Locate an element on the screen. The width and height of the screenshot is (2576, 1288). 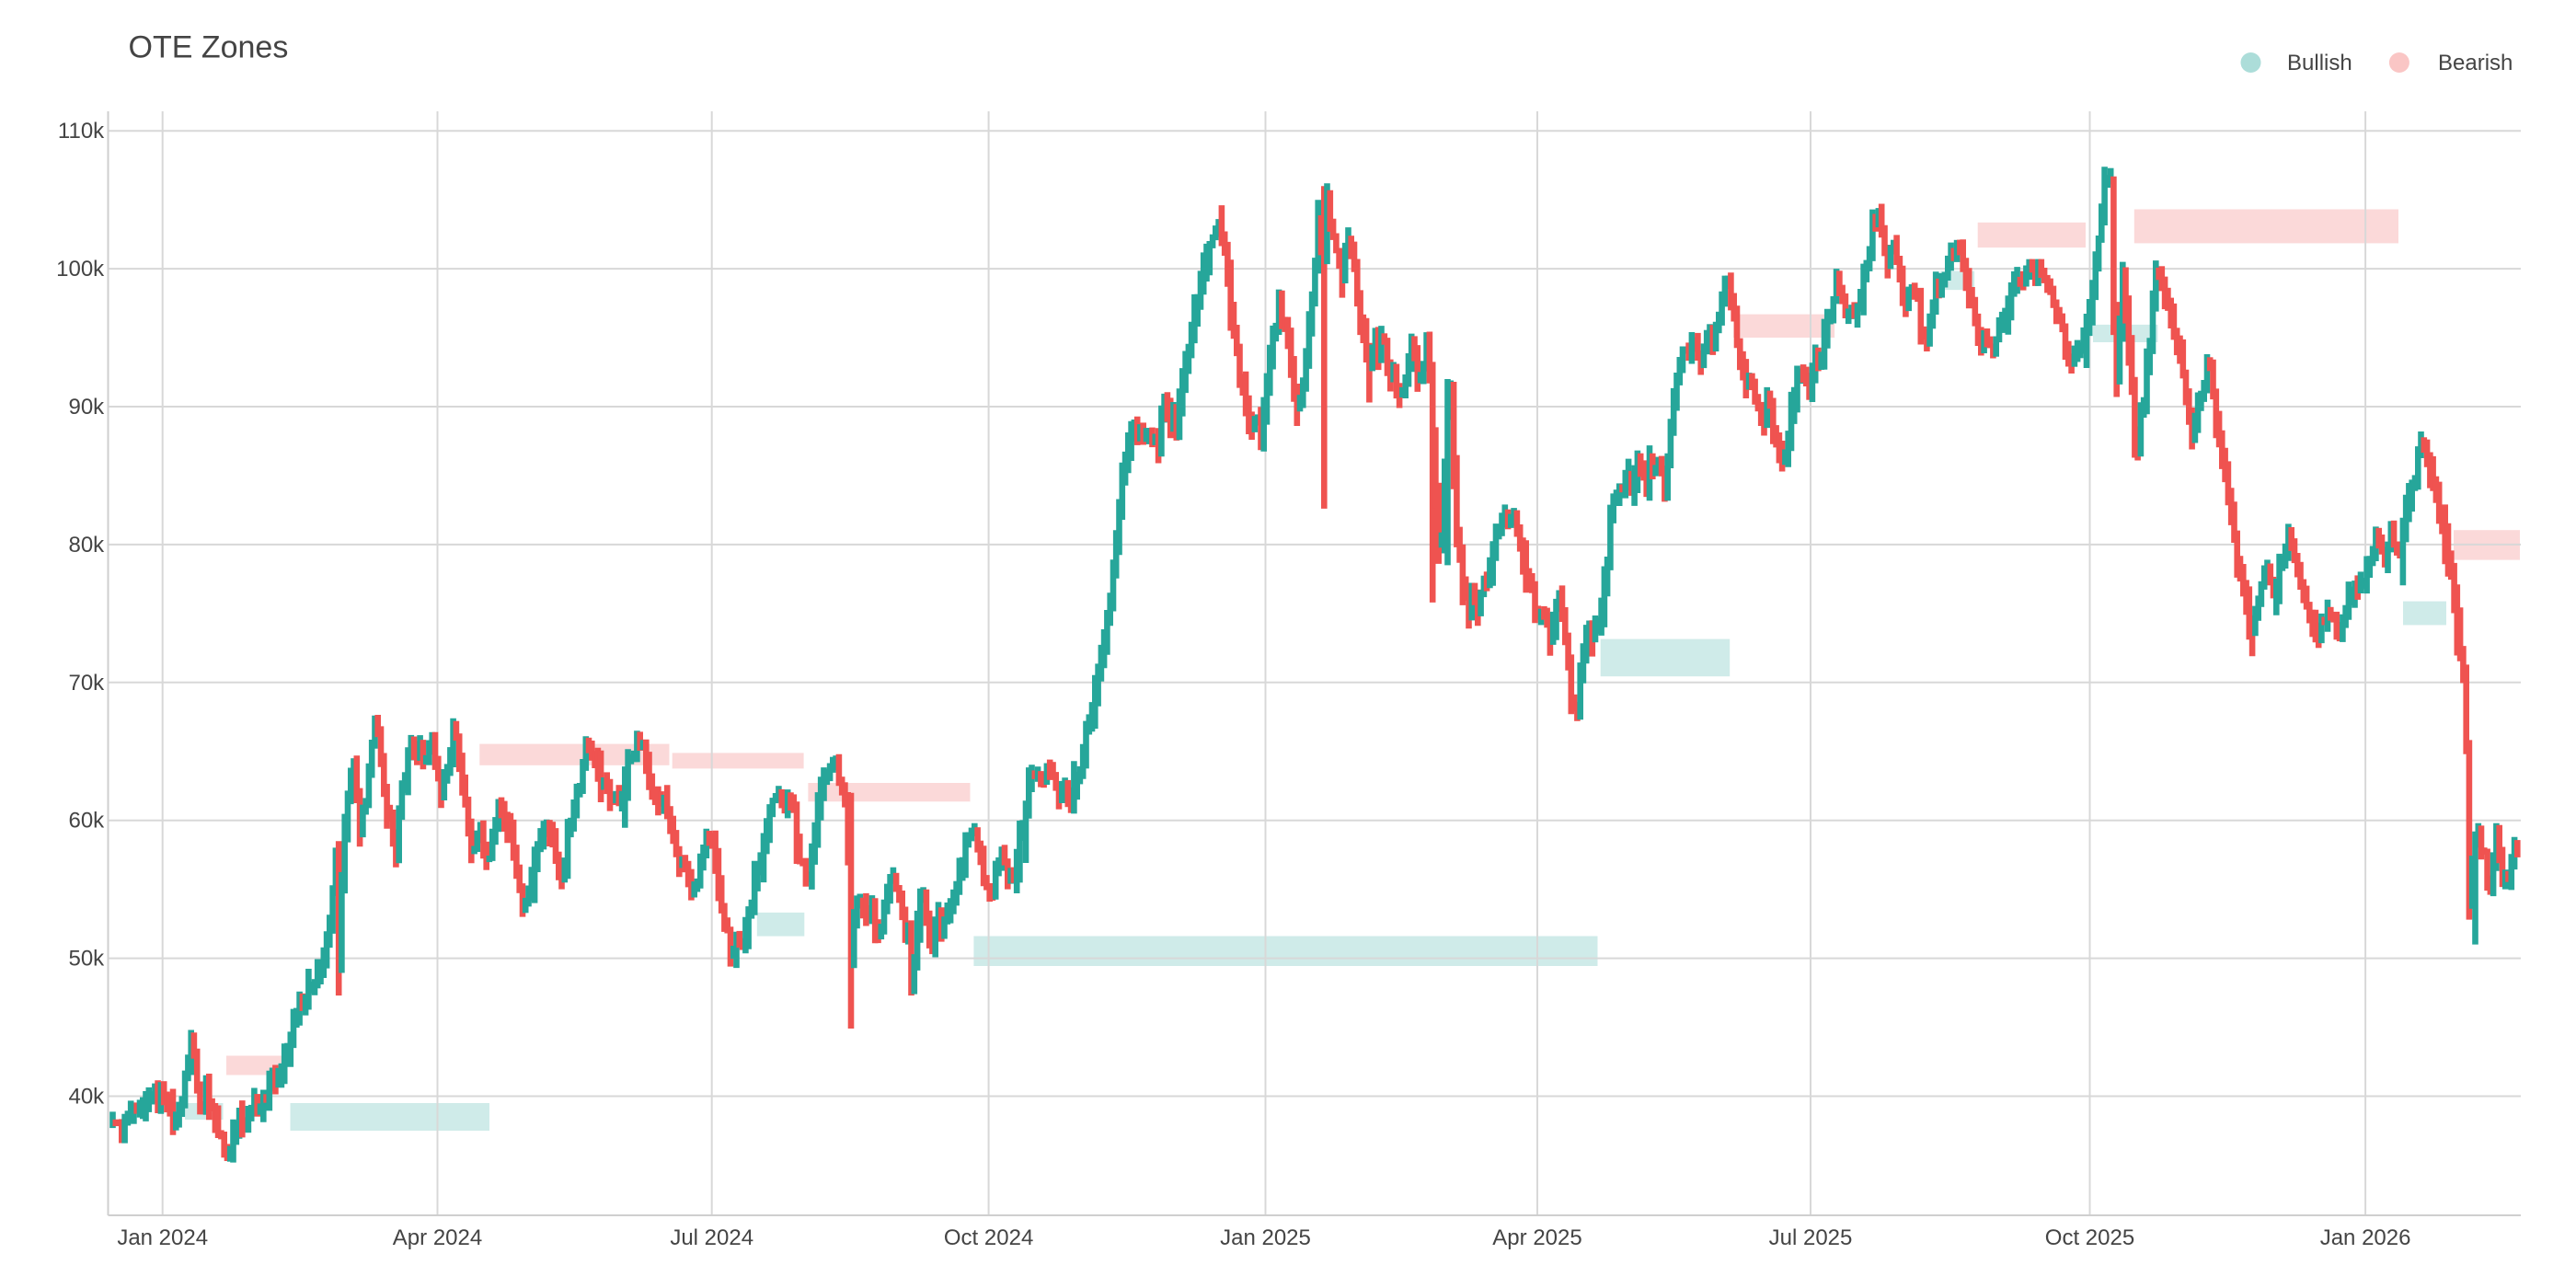
svg-text: Jan 2024 is located at coordinates (162, 1237).